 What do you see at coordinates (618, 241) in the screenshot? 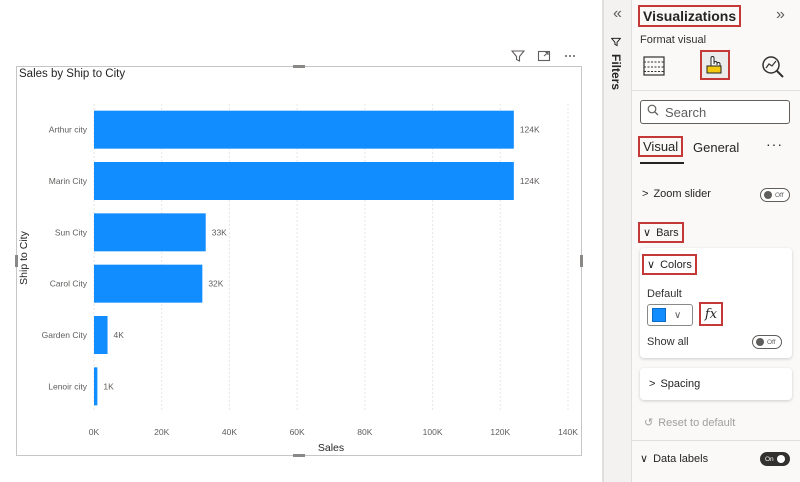
I see `filters-pane-collapsed: « Filters` at bounding box center [618, 241].